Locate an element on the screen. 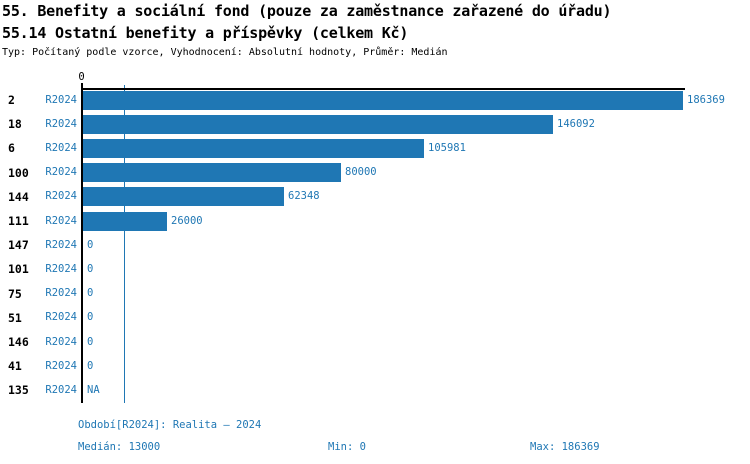 This screenshot has width=750, height=464. footer-median: Medián: 13000 is located at coordinates (119, 447).